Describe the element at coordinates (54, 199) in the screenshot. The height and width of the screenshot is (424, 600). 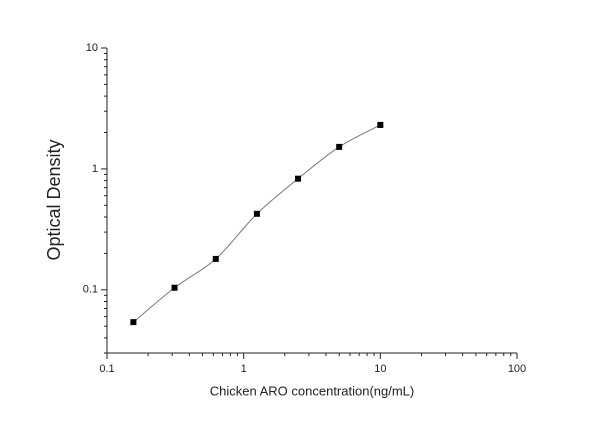
I see `y-axis-label: Optical Density` at that location.